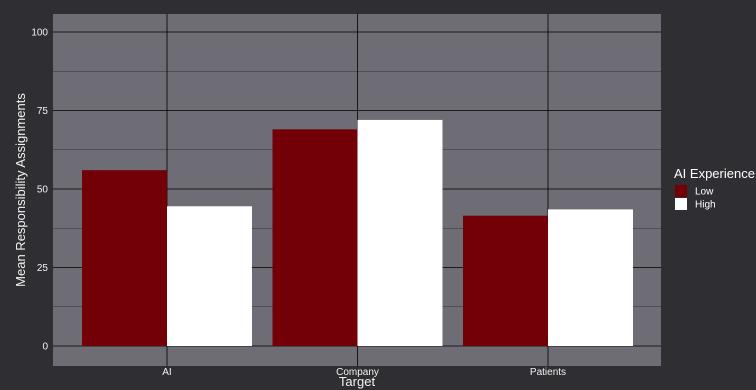 The height and width of the screenshot is (390, 756). I want to click on y-tick-label: 100, so click(39, 33).